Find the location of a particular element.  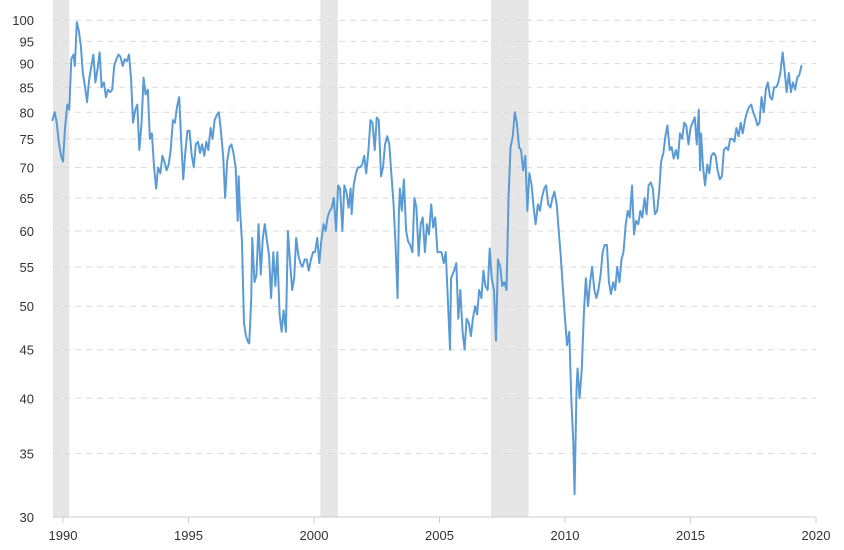

y-tick-label: 70 is located at coordinates (27, 167).